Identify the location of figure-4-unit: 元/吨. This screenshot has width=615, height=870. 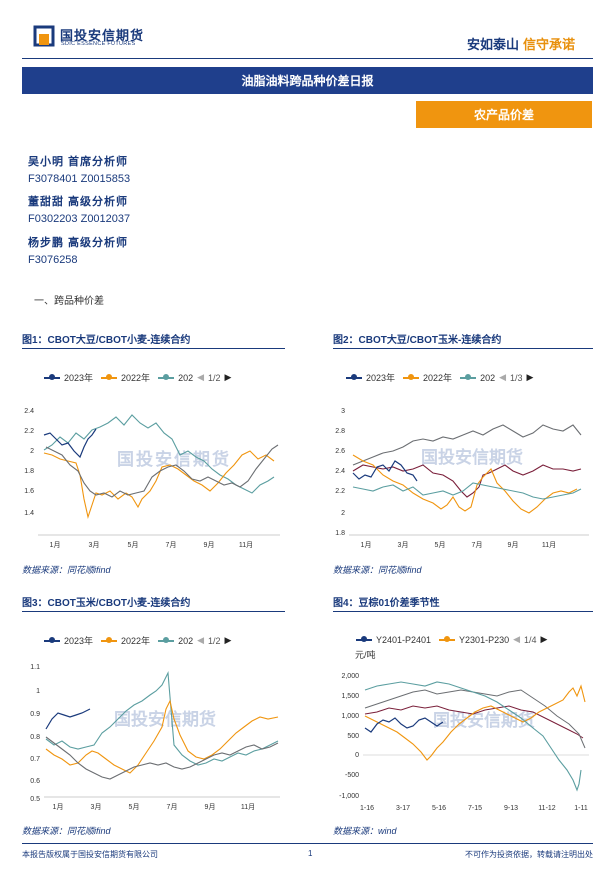
(365, 655).